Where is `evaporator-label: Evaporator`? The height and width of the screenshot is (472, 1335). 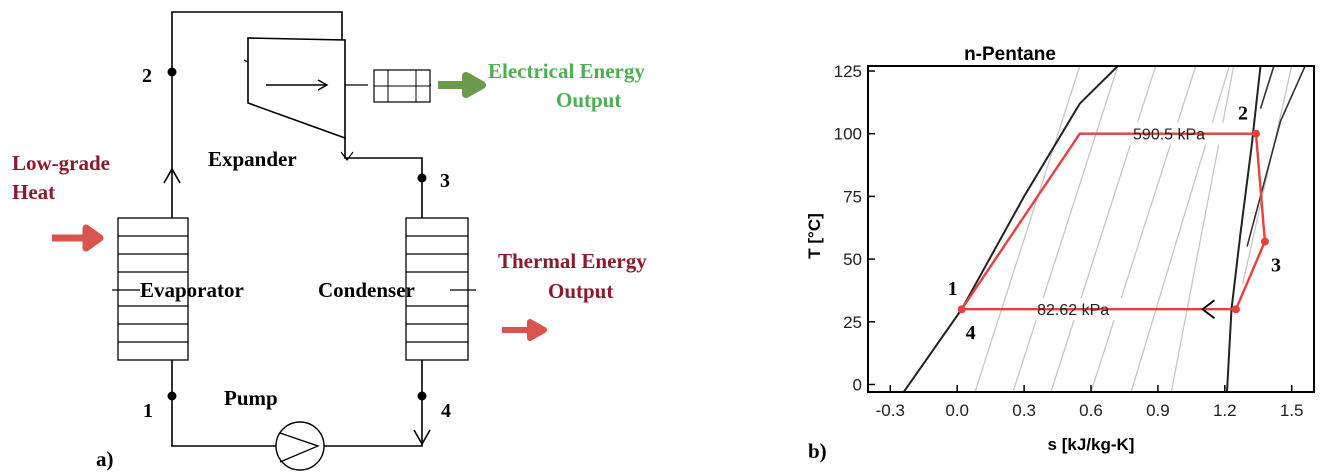
evaporator-label: Evaporator is located at coordinates (192, 290).